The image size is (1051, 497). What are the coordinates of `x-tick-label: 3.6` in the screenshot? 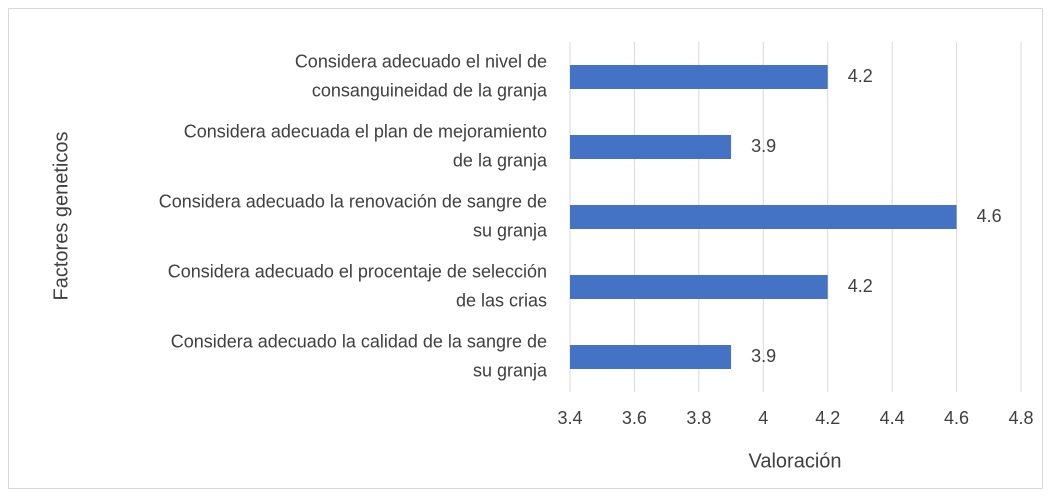 It's located at (634, 418).